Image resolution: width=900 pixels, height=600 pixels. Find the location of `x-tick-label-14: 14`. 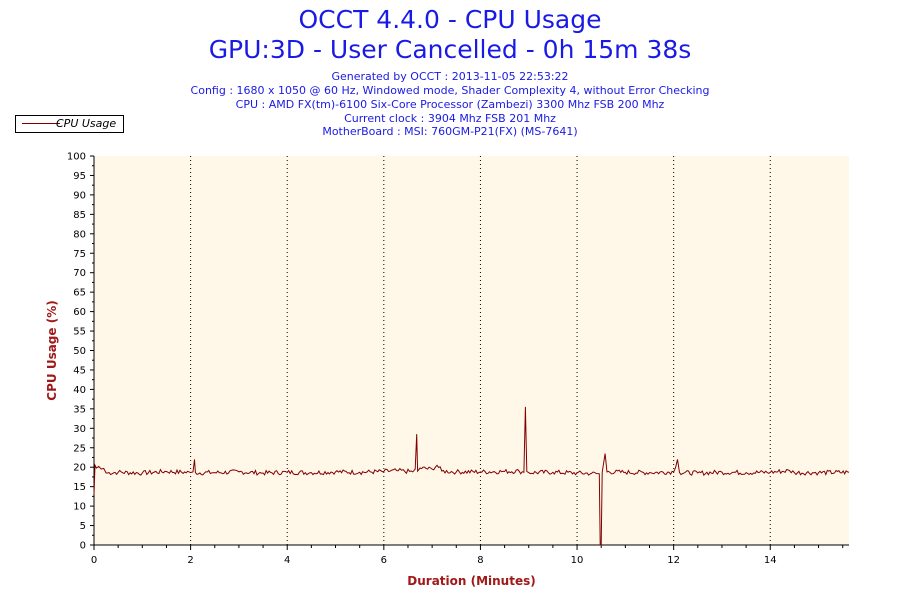

x-tick-label-14: 14 is located at coordinates (770, 560).